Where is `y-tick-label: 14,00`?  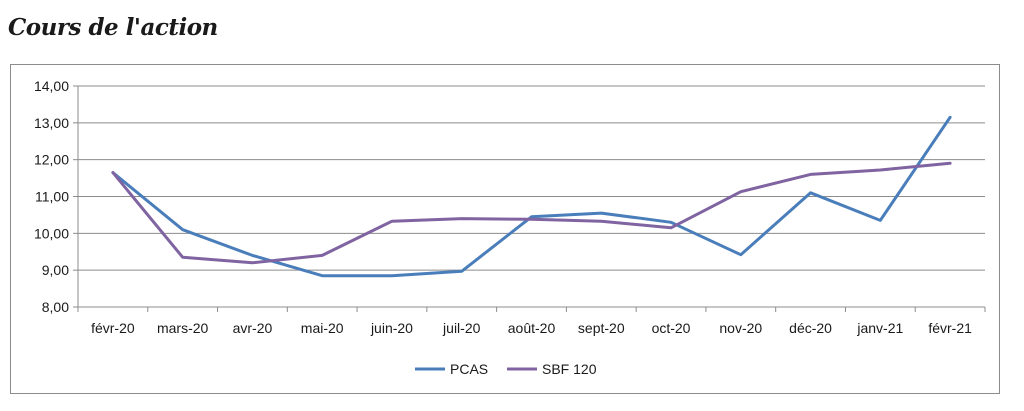 y-tick-label: 14,00 is located at coordinates (51, 86).